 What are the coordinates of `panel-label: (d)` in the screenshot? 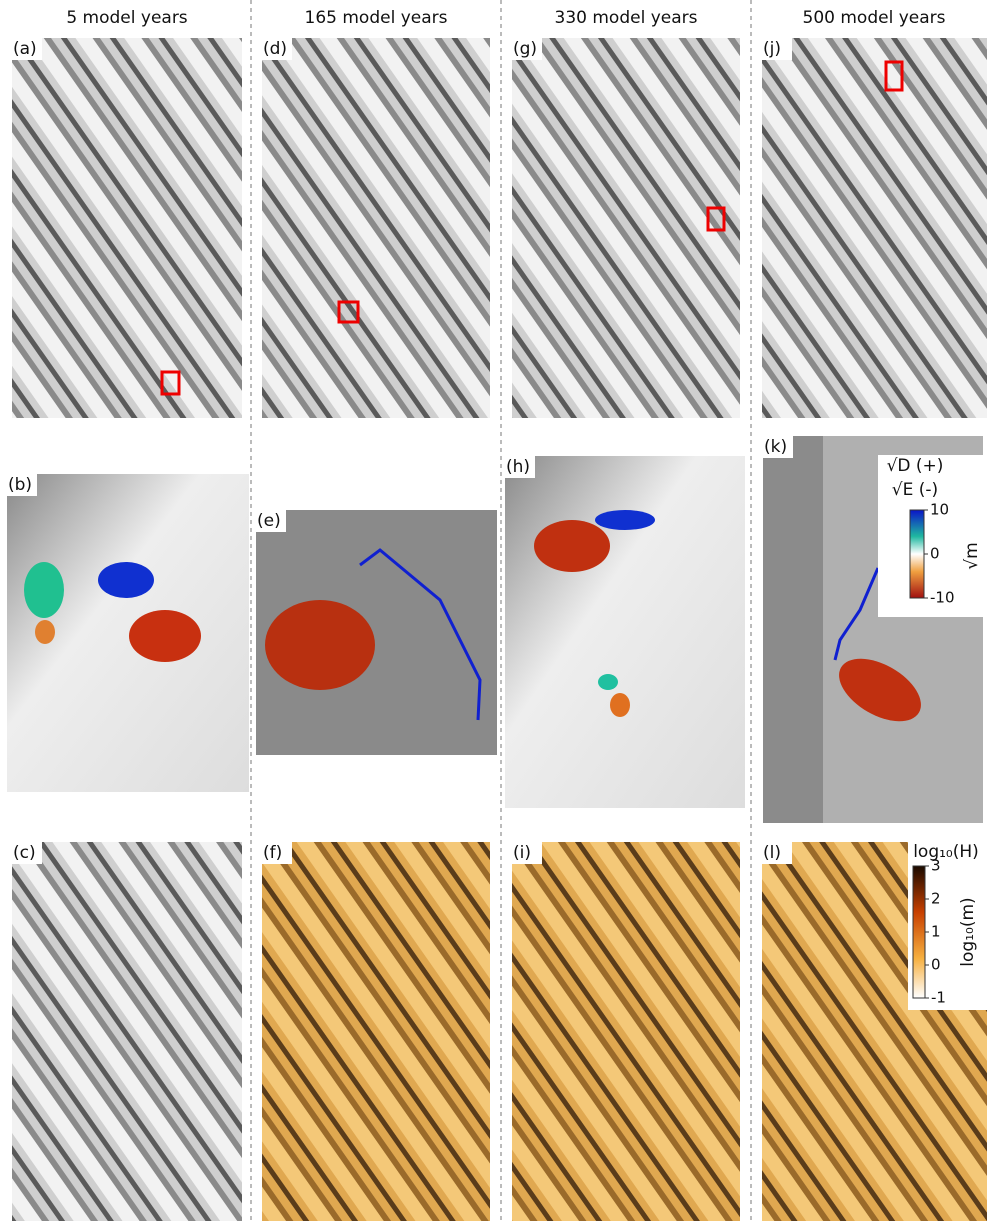 It's located at (275, 49).